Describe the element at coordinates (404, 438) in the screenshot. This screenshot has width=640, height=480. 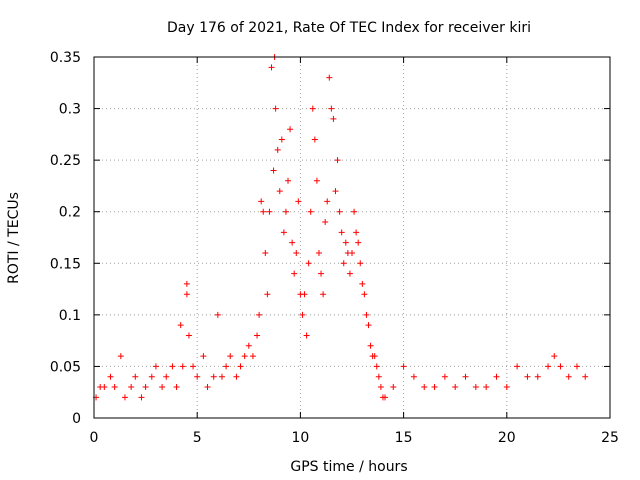
I see `x-tick-label: 15` at that location.